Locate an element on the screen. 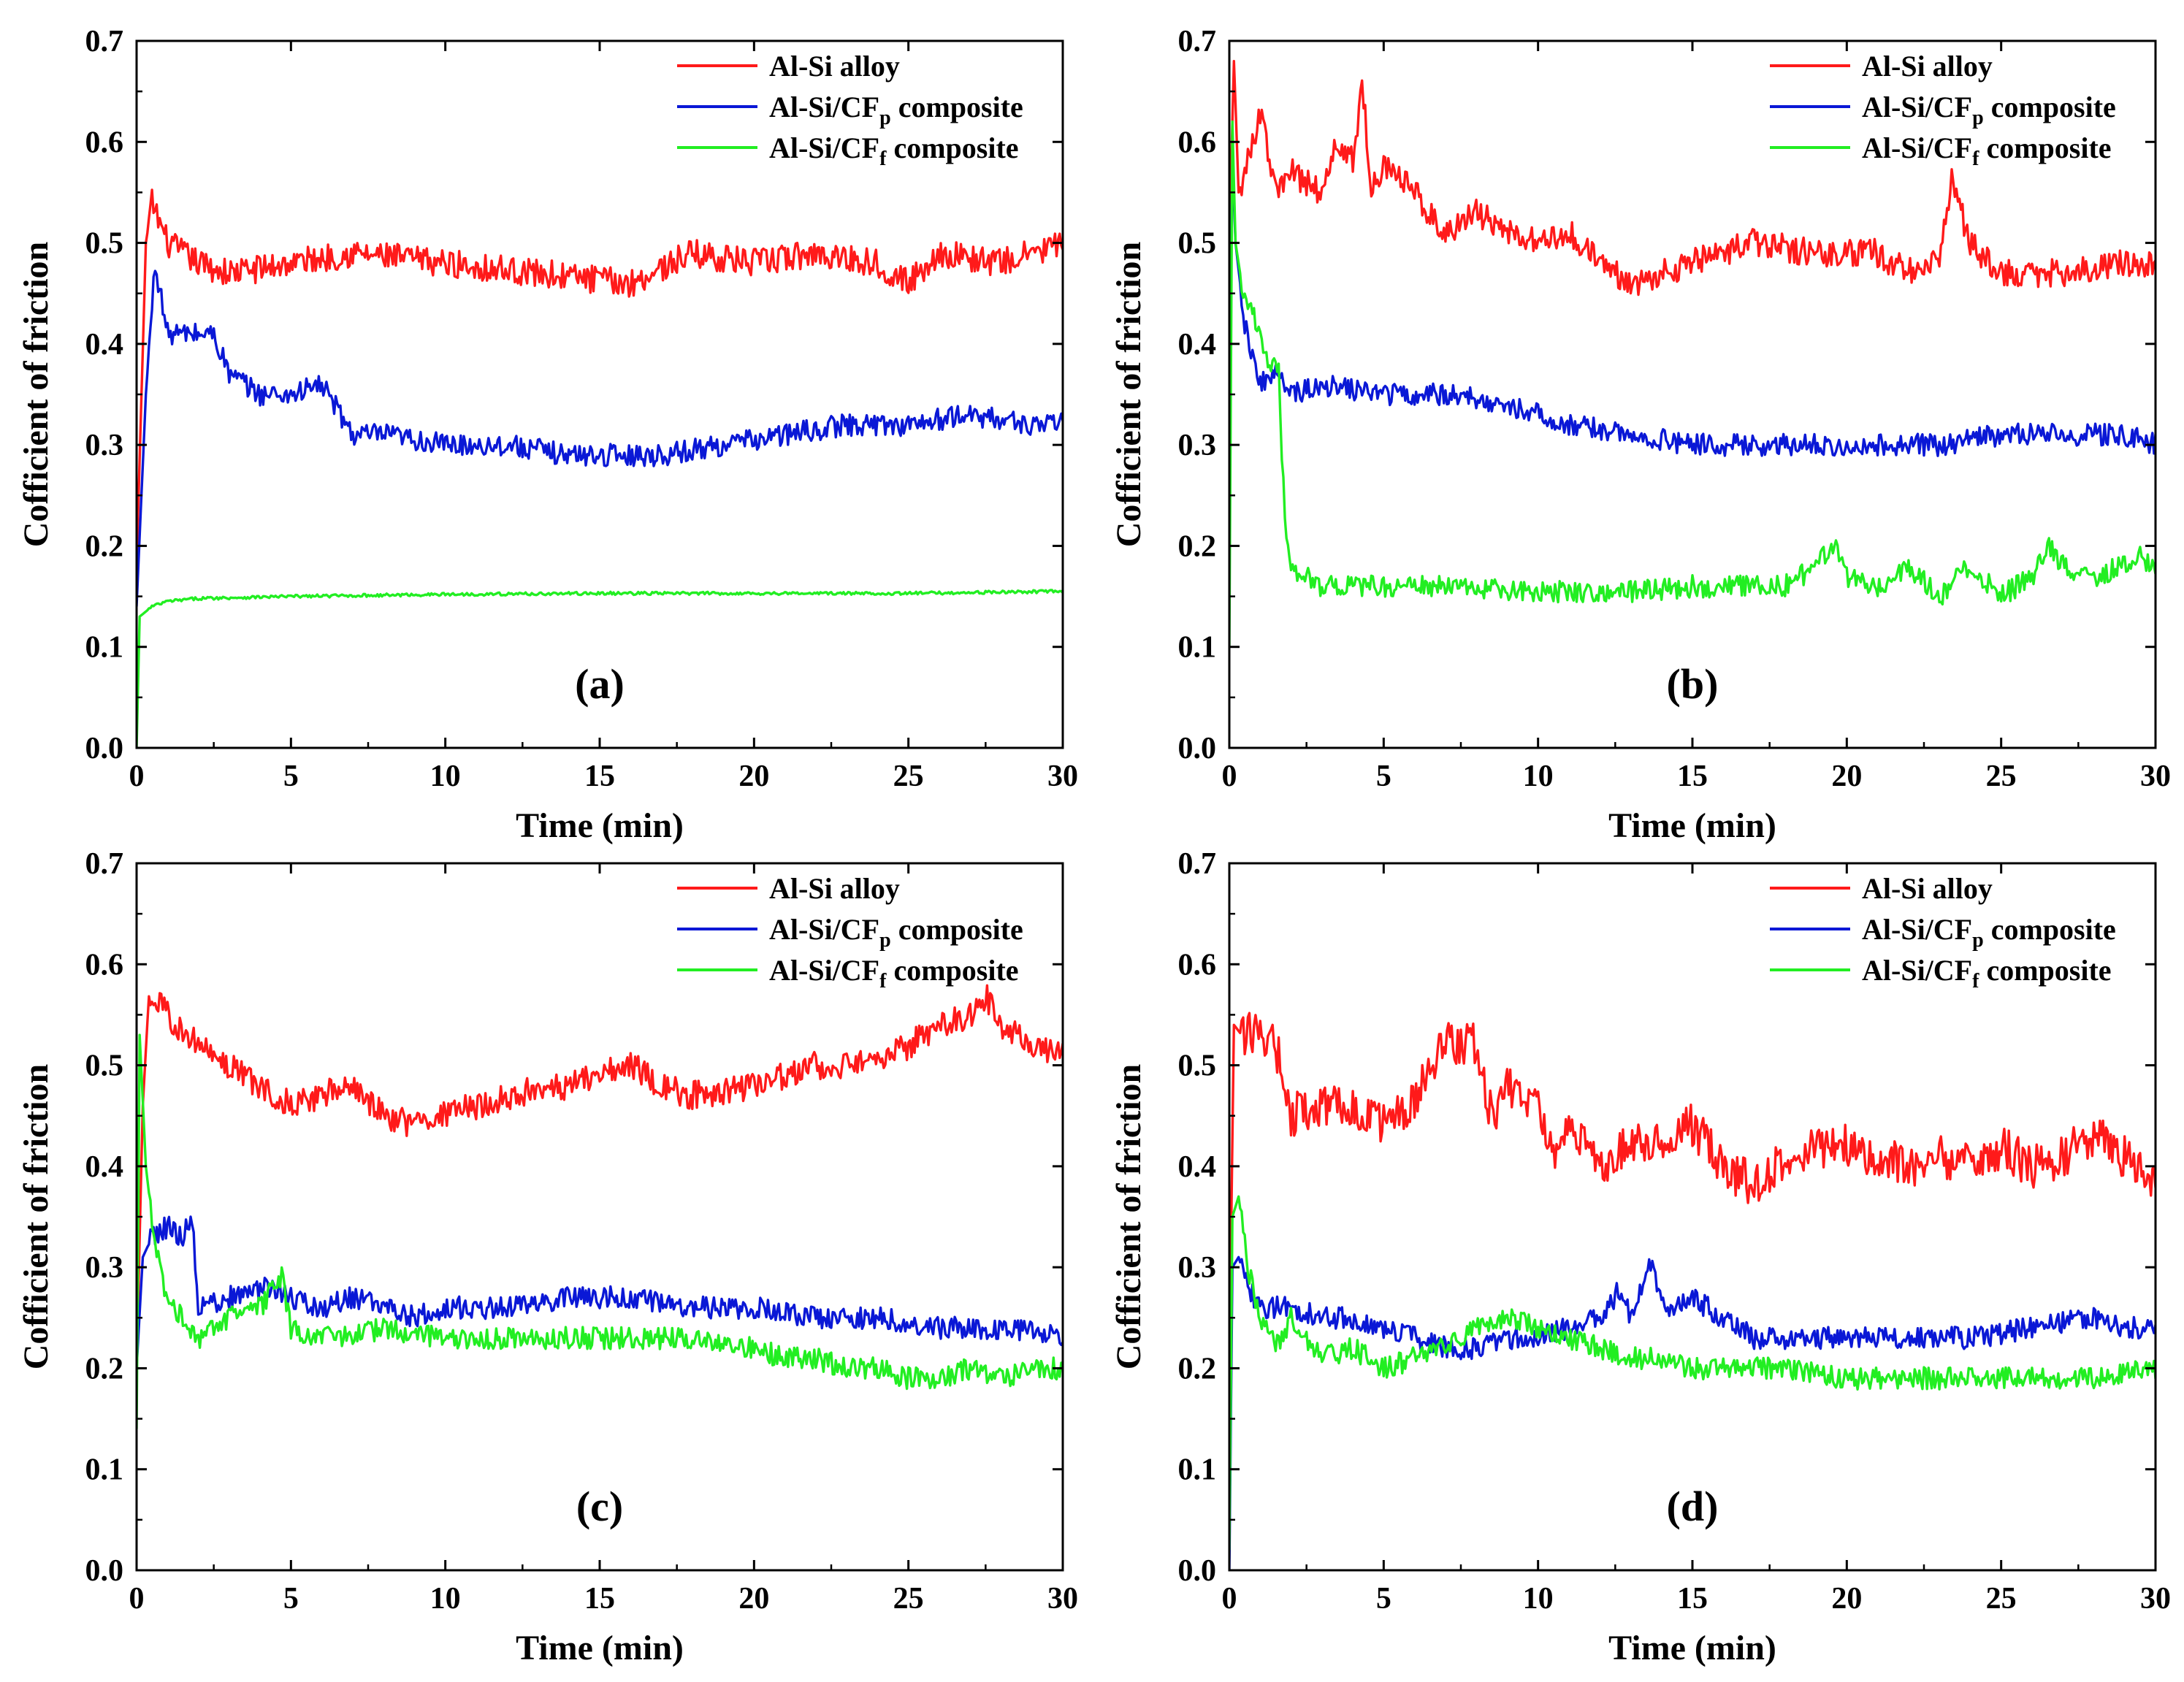 This screenshot has width=2184, height=1682. panel-label: (b) is located at coordinates (1693, 684).